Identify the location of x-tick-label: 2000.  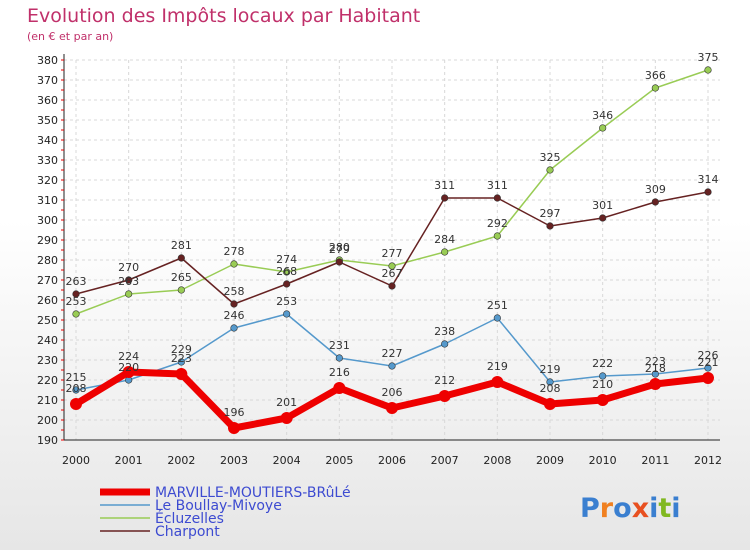
(76, 460).